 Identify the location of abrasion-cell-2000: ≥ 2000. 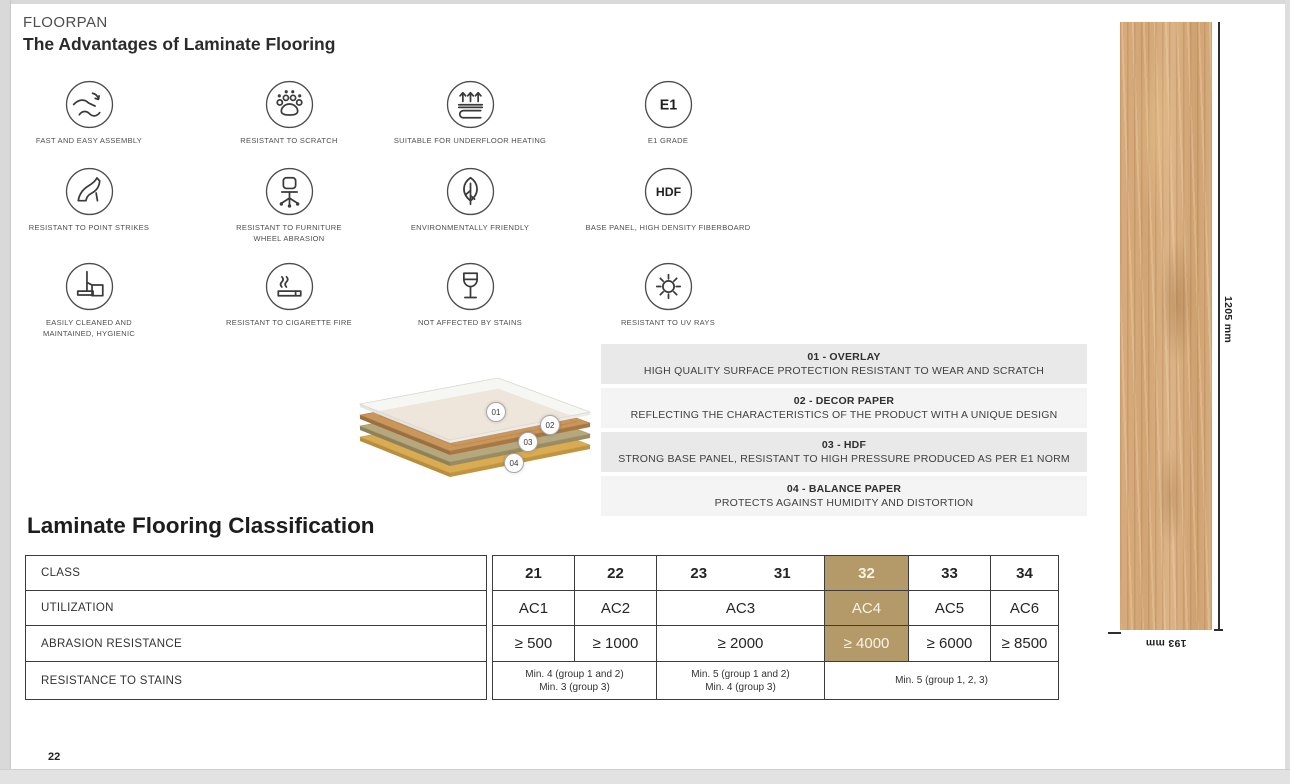
(741, 644).